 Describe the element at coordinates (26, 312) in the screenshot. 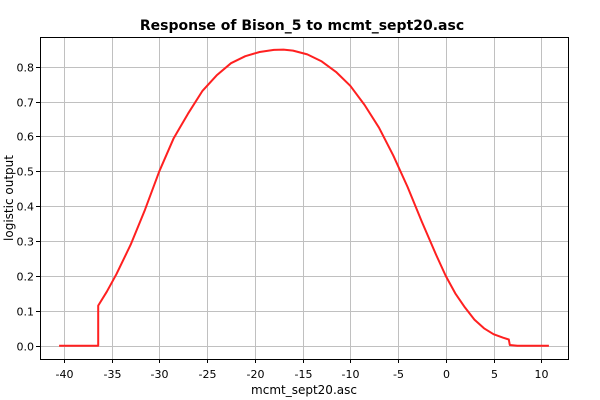

I see `y-tick-label: 0.1` at that location.